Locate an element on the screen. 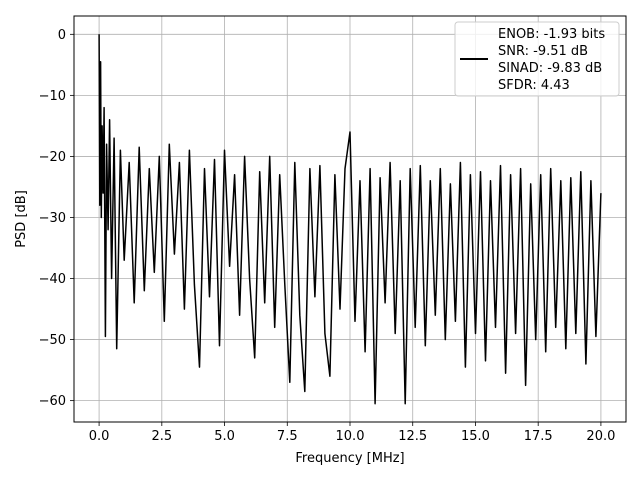 This screenshot has height=480, width=640. legend-entry-line: SNR: -9.51 dB is located at coordinates (543, 51).